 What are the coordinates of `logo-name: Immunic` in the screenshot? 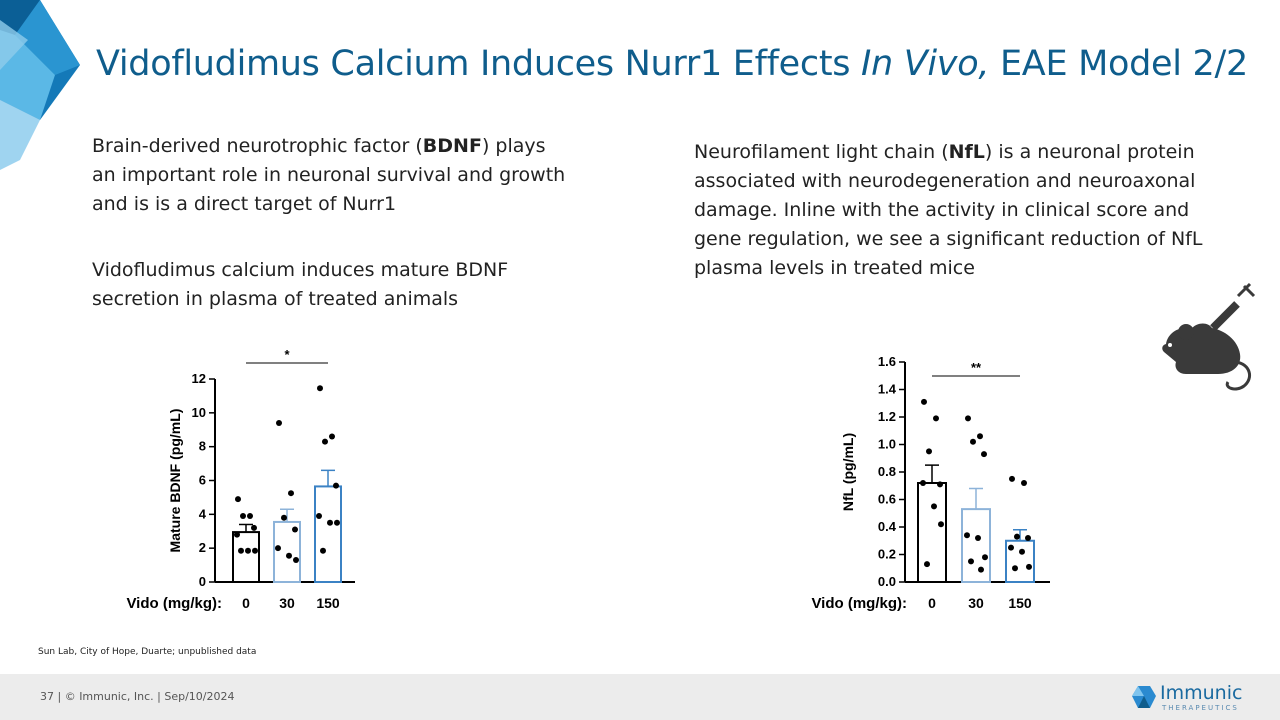 It's located at (1201, 693).